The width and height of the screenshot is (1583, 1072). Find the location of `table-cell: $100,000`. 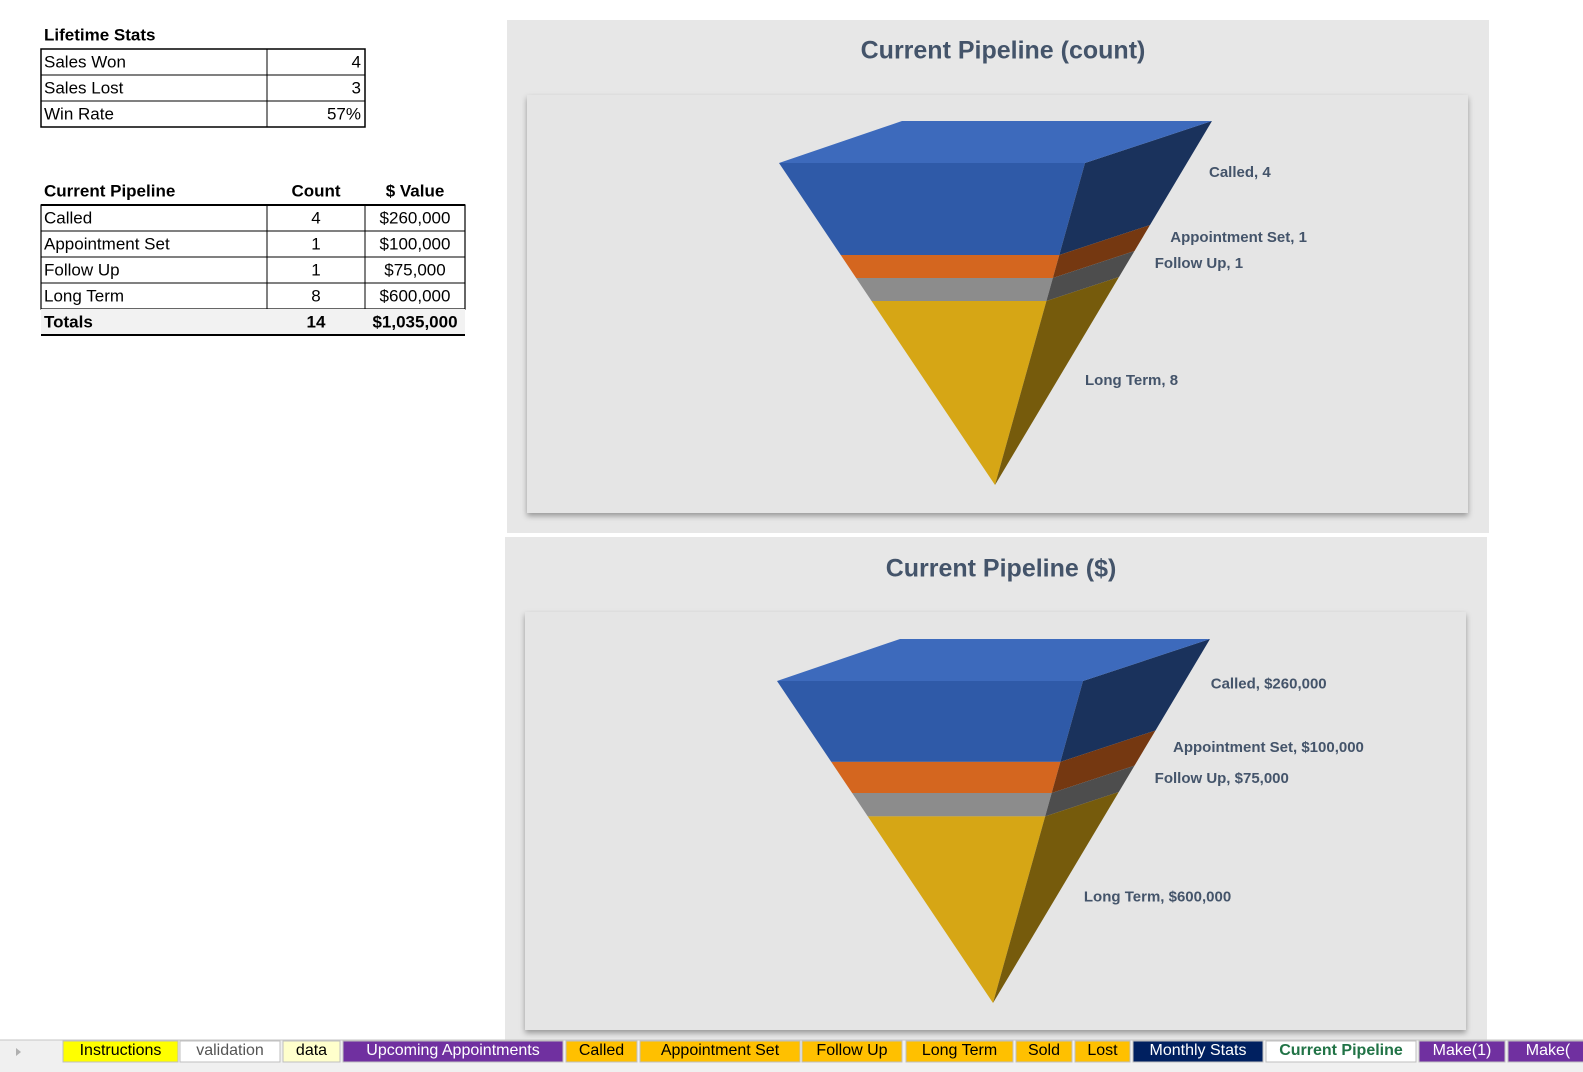

table-cell: $100,000 is located at coordinates (415, 243).